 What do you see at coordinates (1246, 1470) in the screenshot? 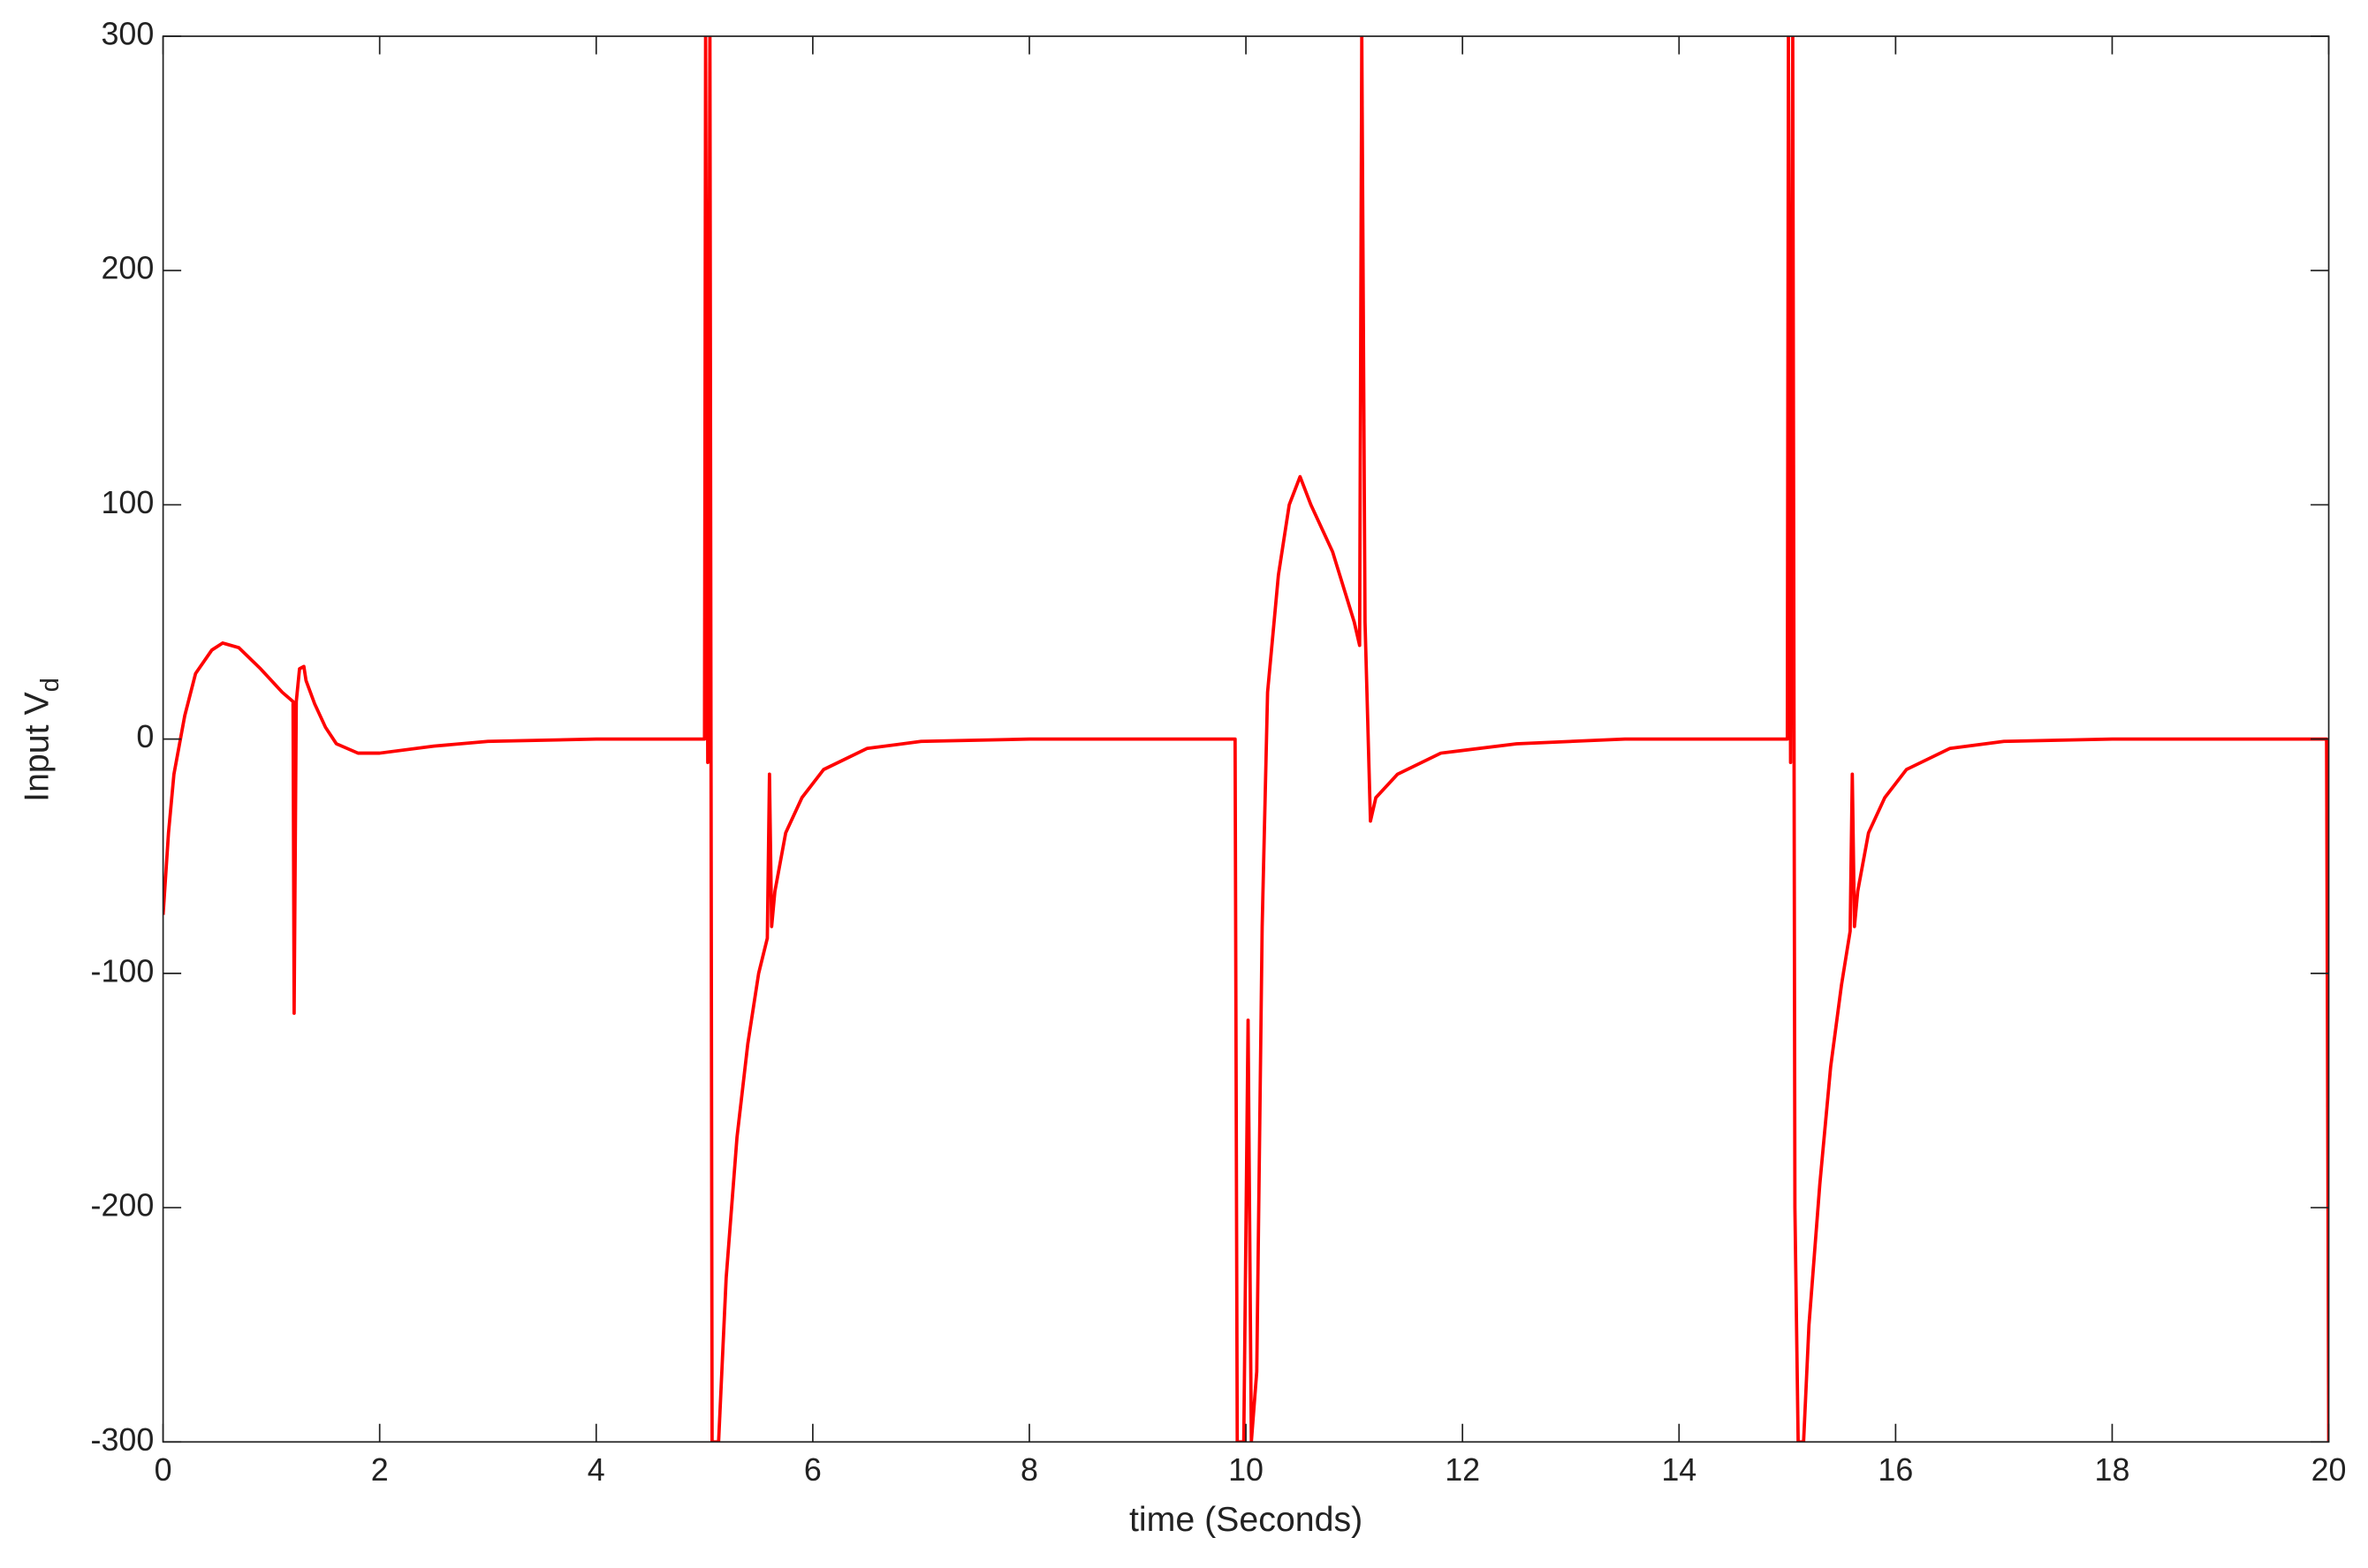
I see `x-tick-label: 10` at bounding box center [1246, 1470].